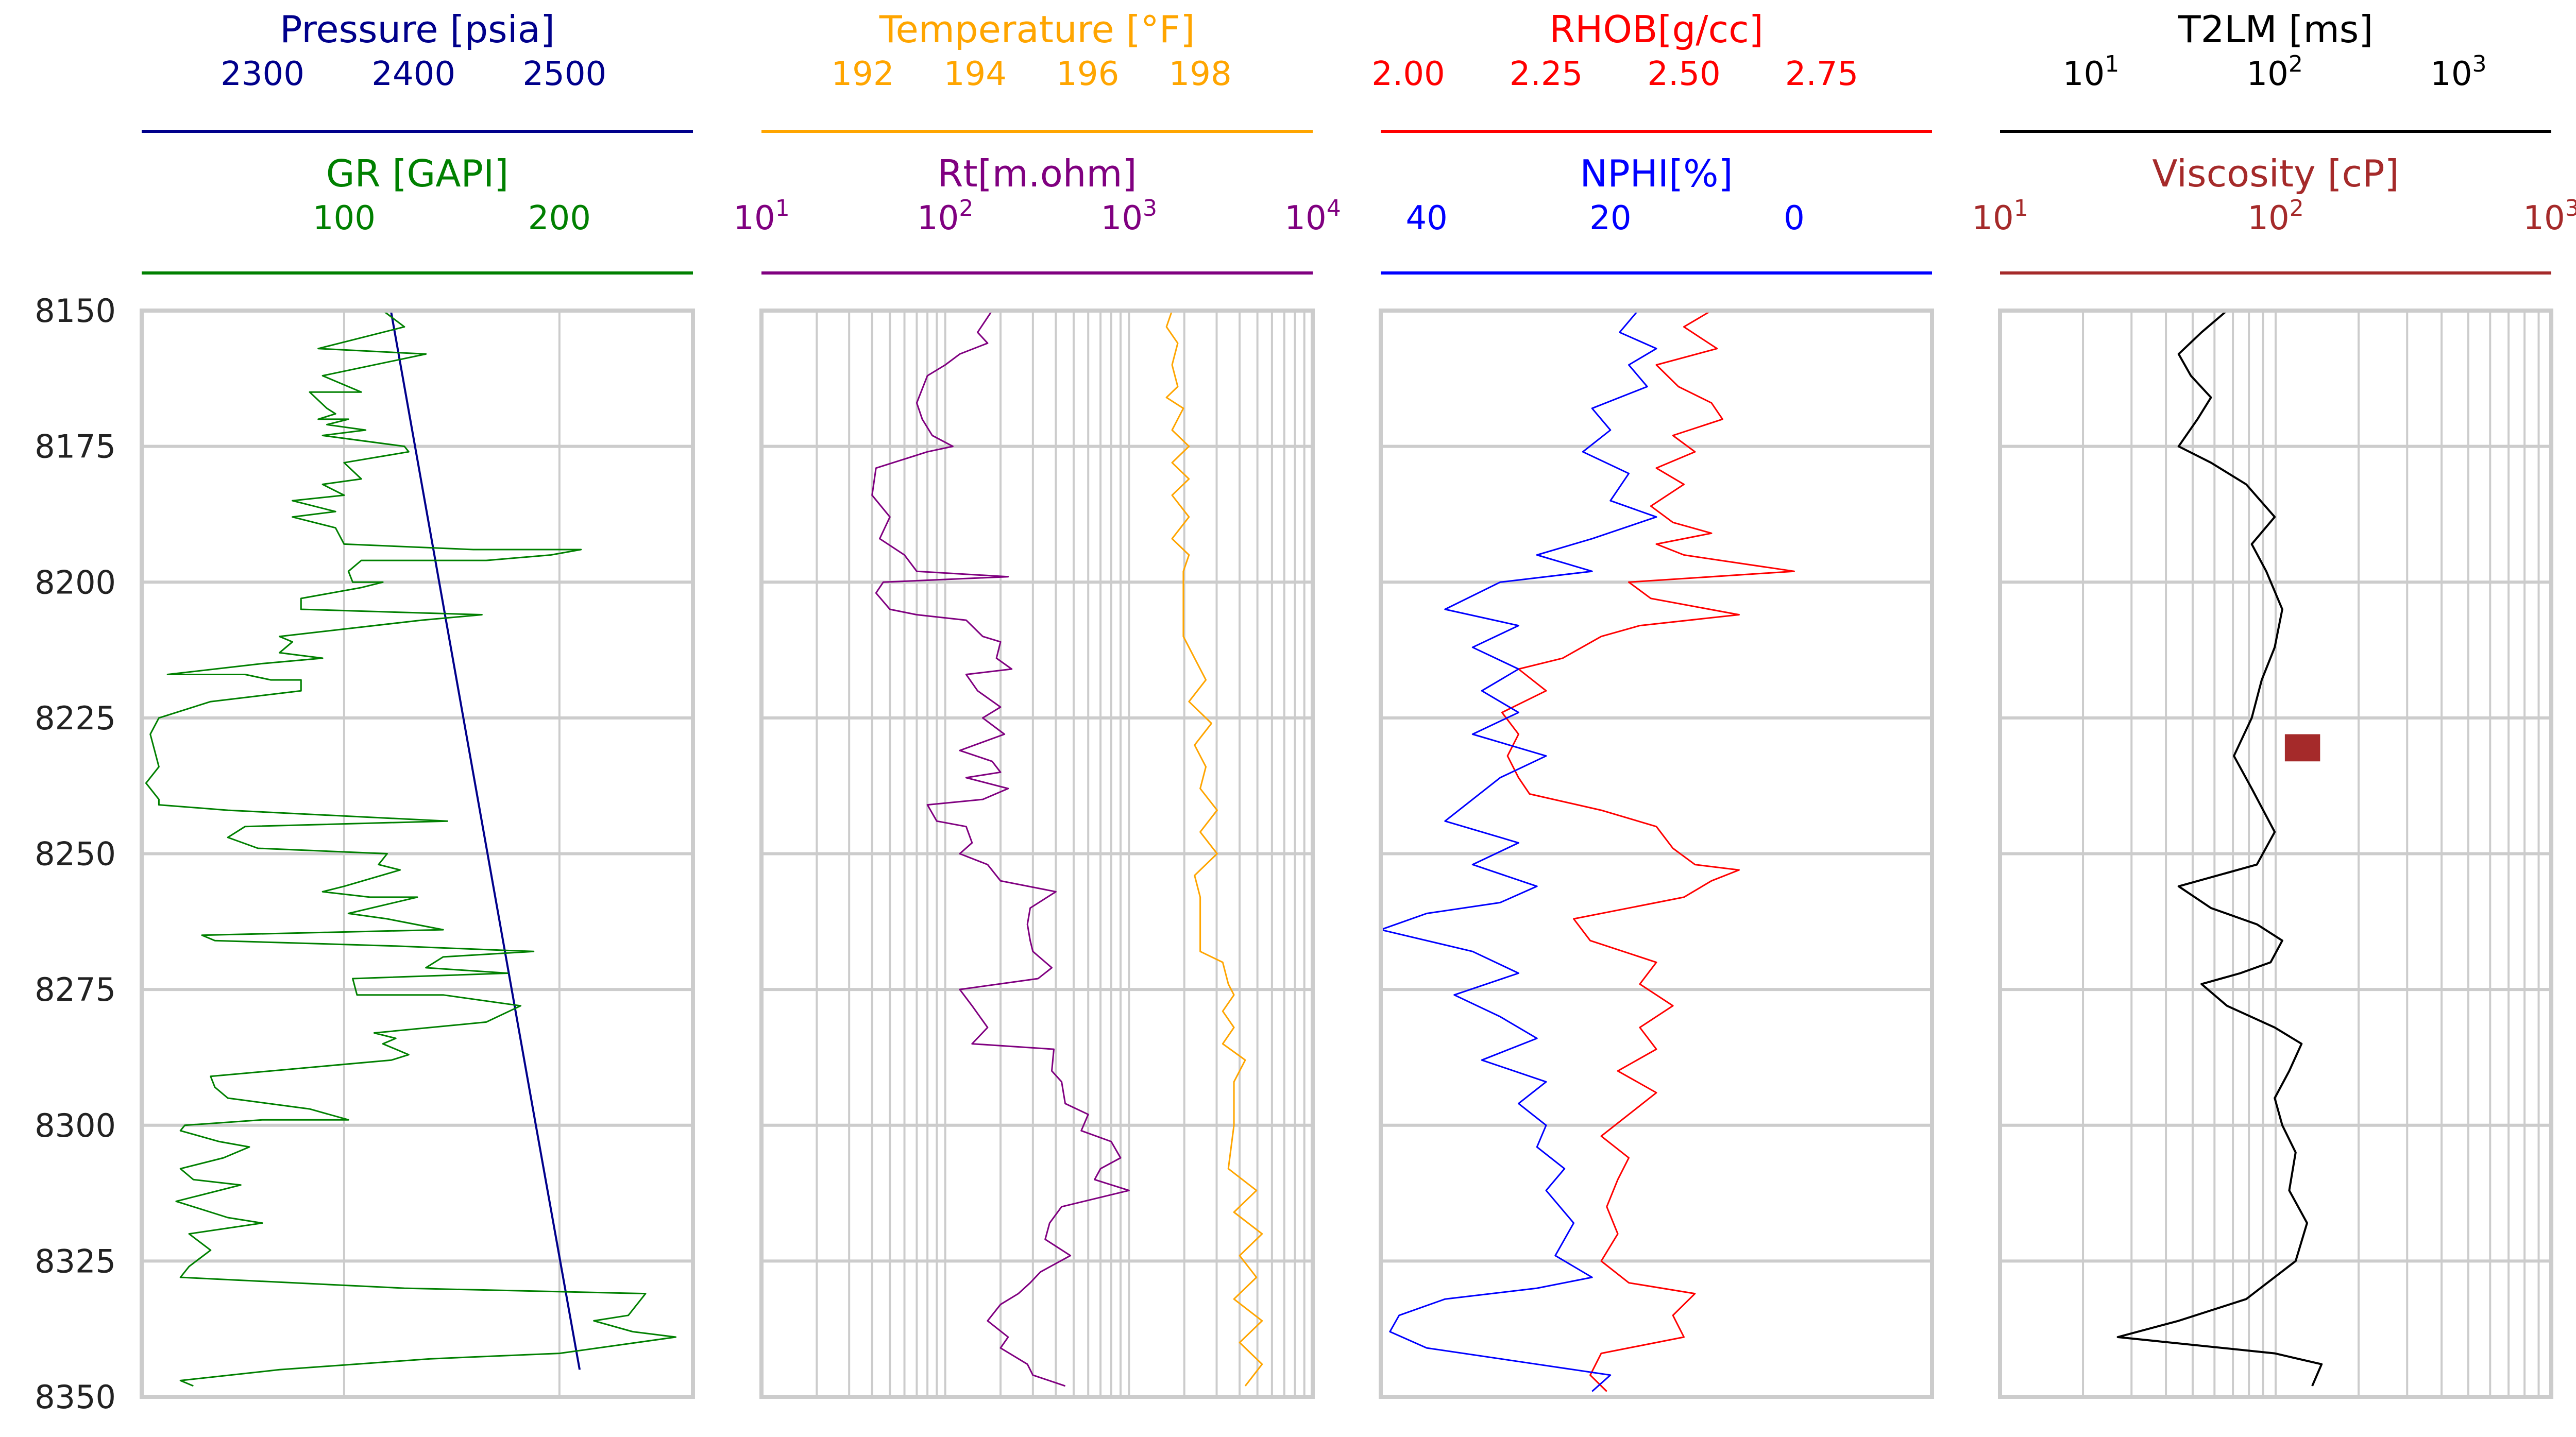  What do you see at coordinates (1656, 173) in the screenshot?
I see `scale-title: NPHI[%]` at bounding box center [1656, 173].